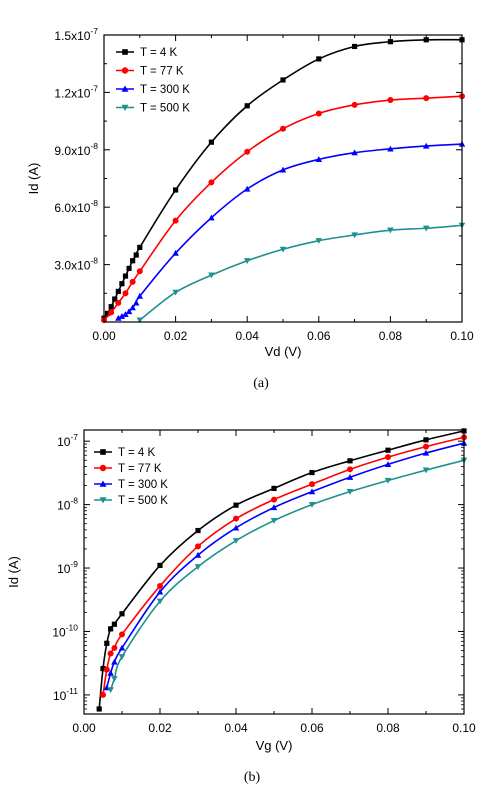 This screenshot has height=805, width=504. I want to click on y-tick-label: 9.0x10⁻⁸, so click(76, 149).